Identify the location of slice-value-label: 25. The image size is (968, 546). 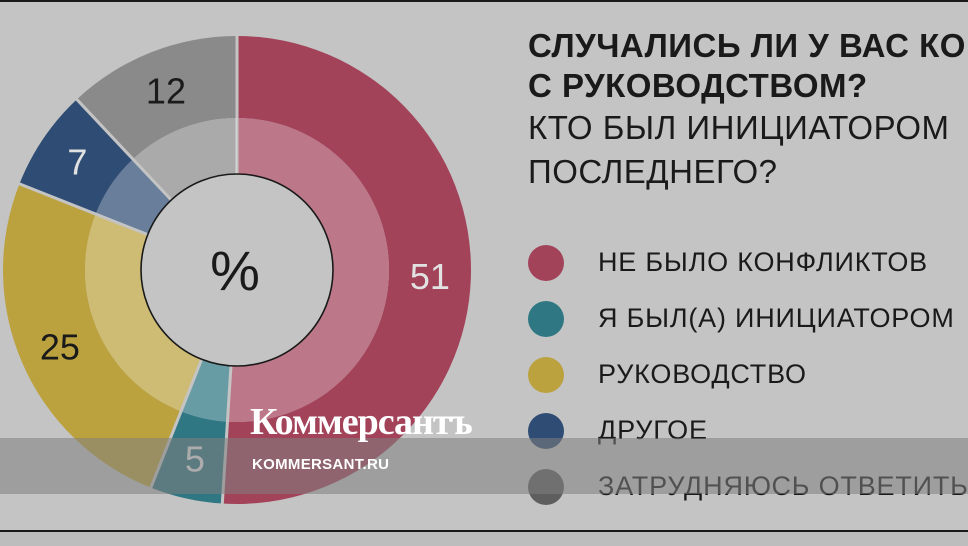
(60, 347).